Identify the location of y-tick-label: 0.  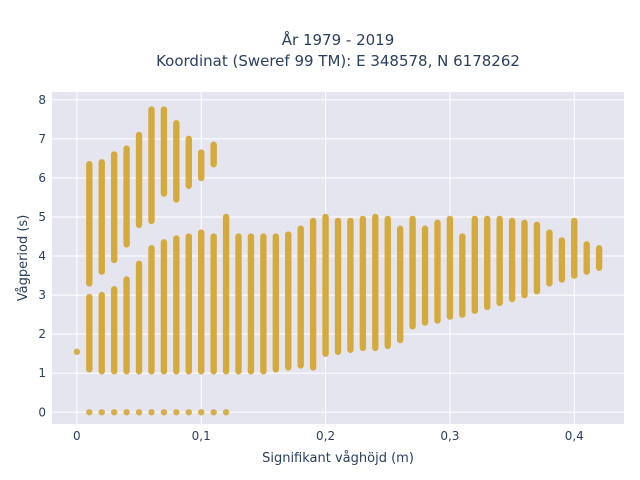
(42, 412).